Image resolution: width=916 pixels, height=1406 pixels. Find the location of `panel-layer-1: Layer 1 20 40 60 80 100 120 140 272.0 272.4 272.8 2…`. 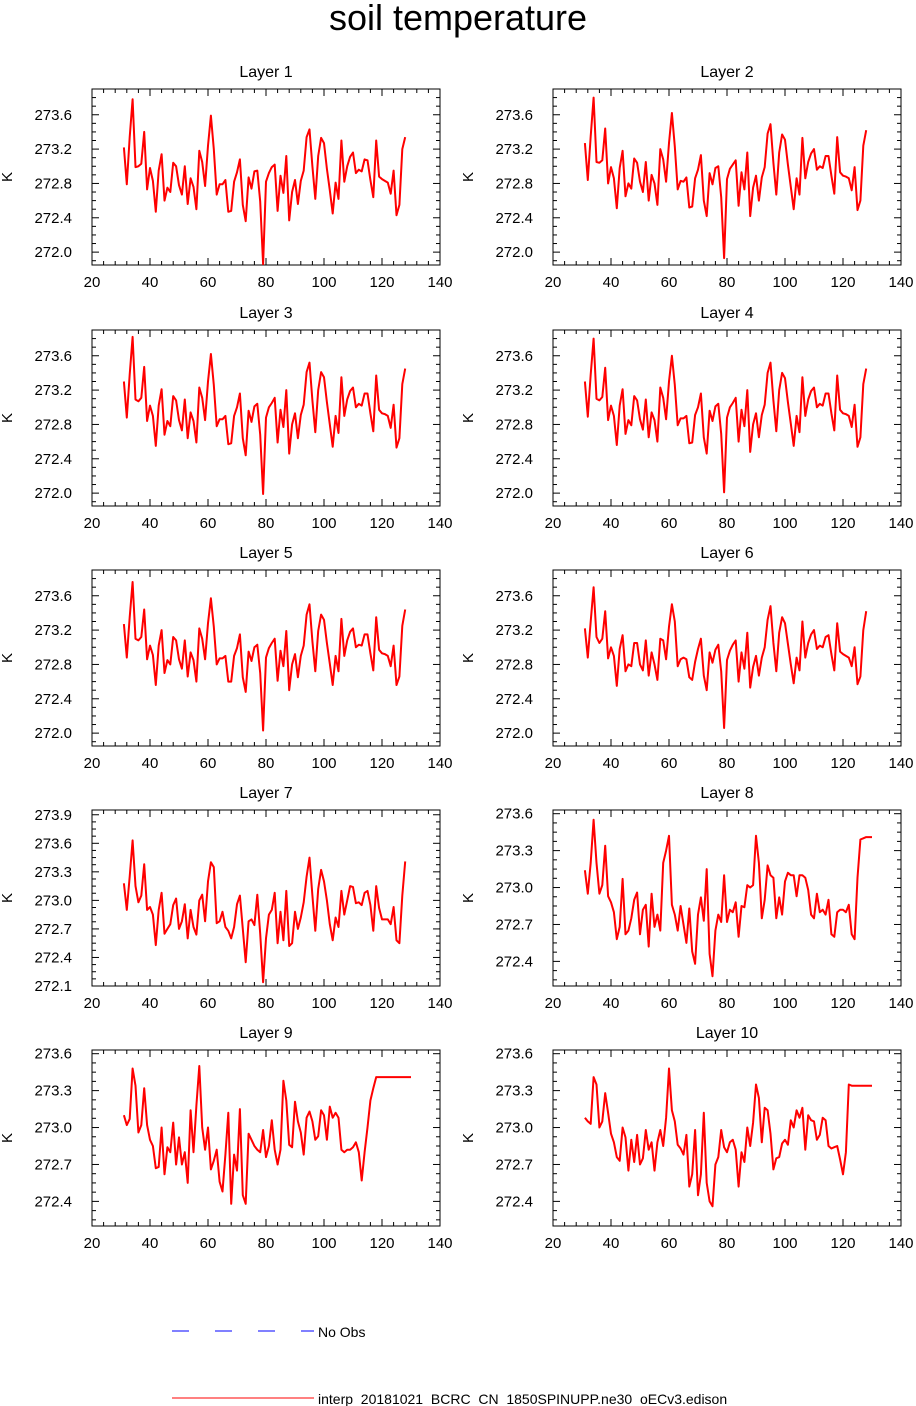

panel-layer-1: Layer 1 20 40 60 80 100 120 140 272.0 272.4 272.8 2… is located at coordinates (226, 177).